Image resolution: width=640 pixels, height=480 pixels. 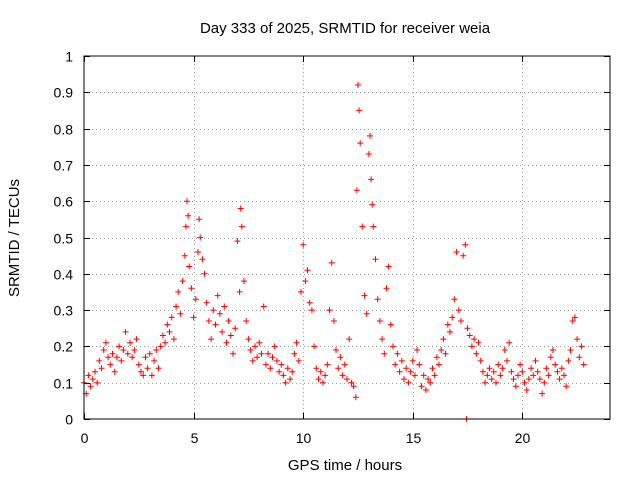 I want to click on y-tick-label: 0.4, so click(x=64, y=275).